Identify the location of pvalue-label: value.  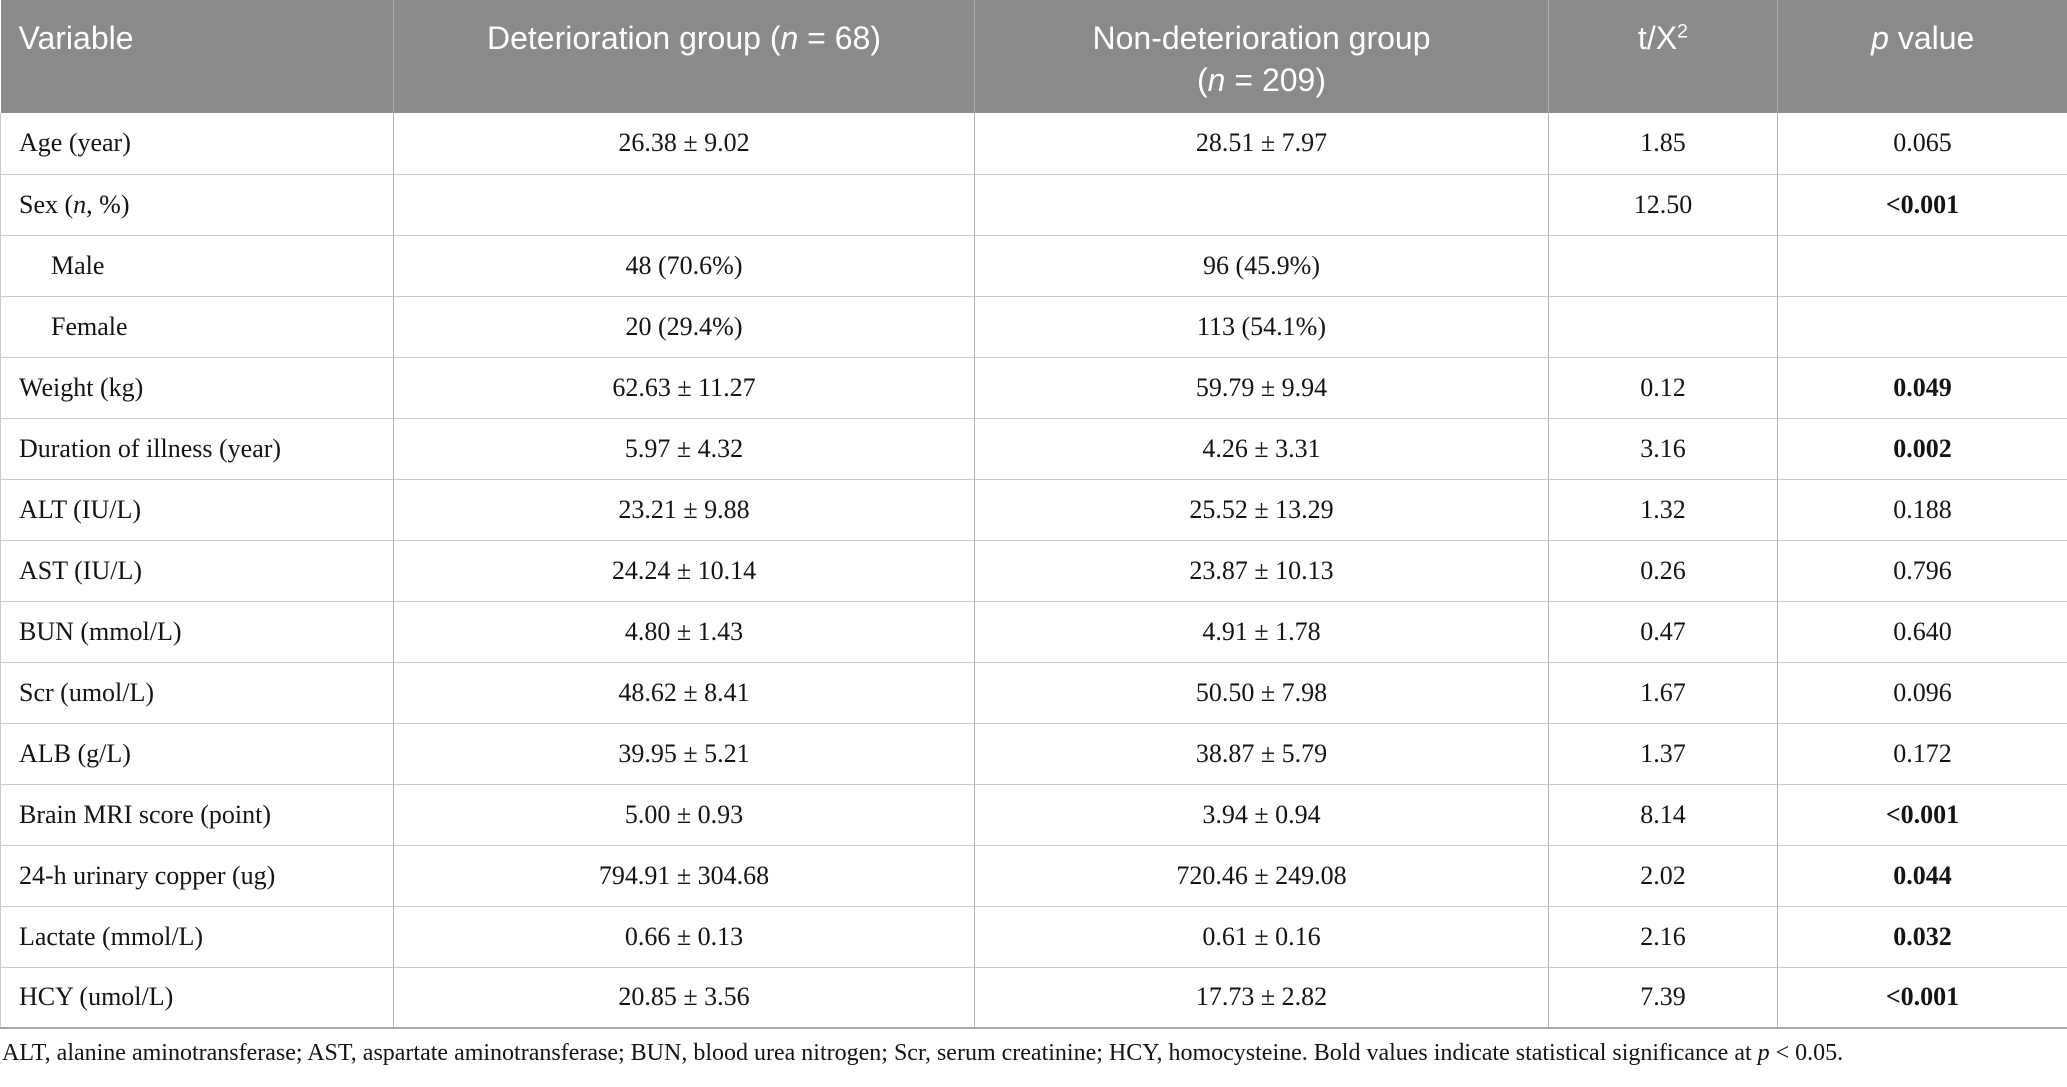
(1931, 38).